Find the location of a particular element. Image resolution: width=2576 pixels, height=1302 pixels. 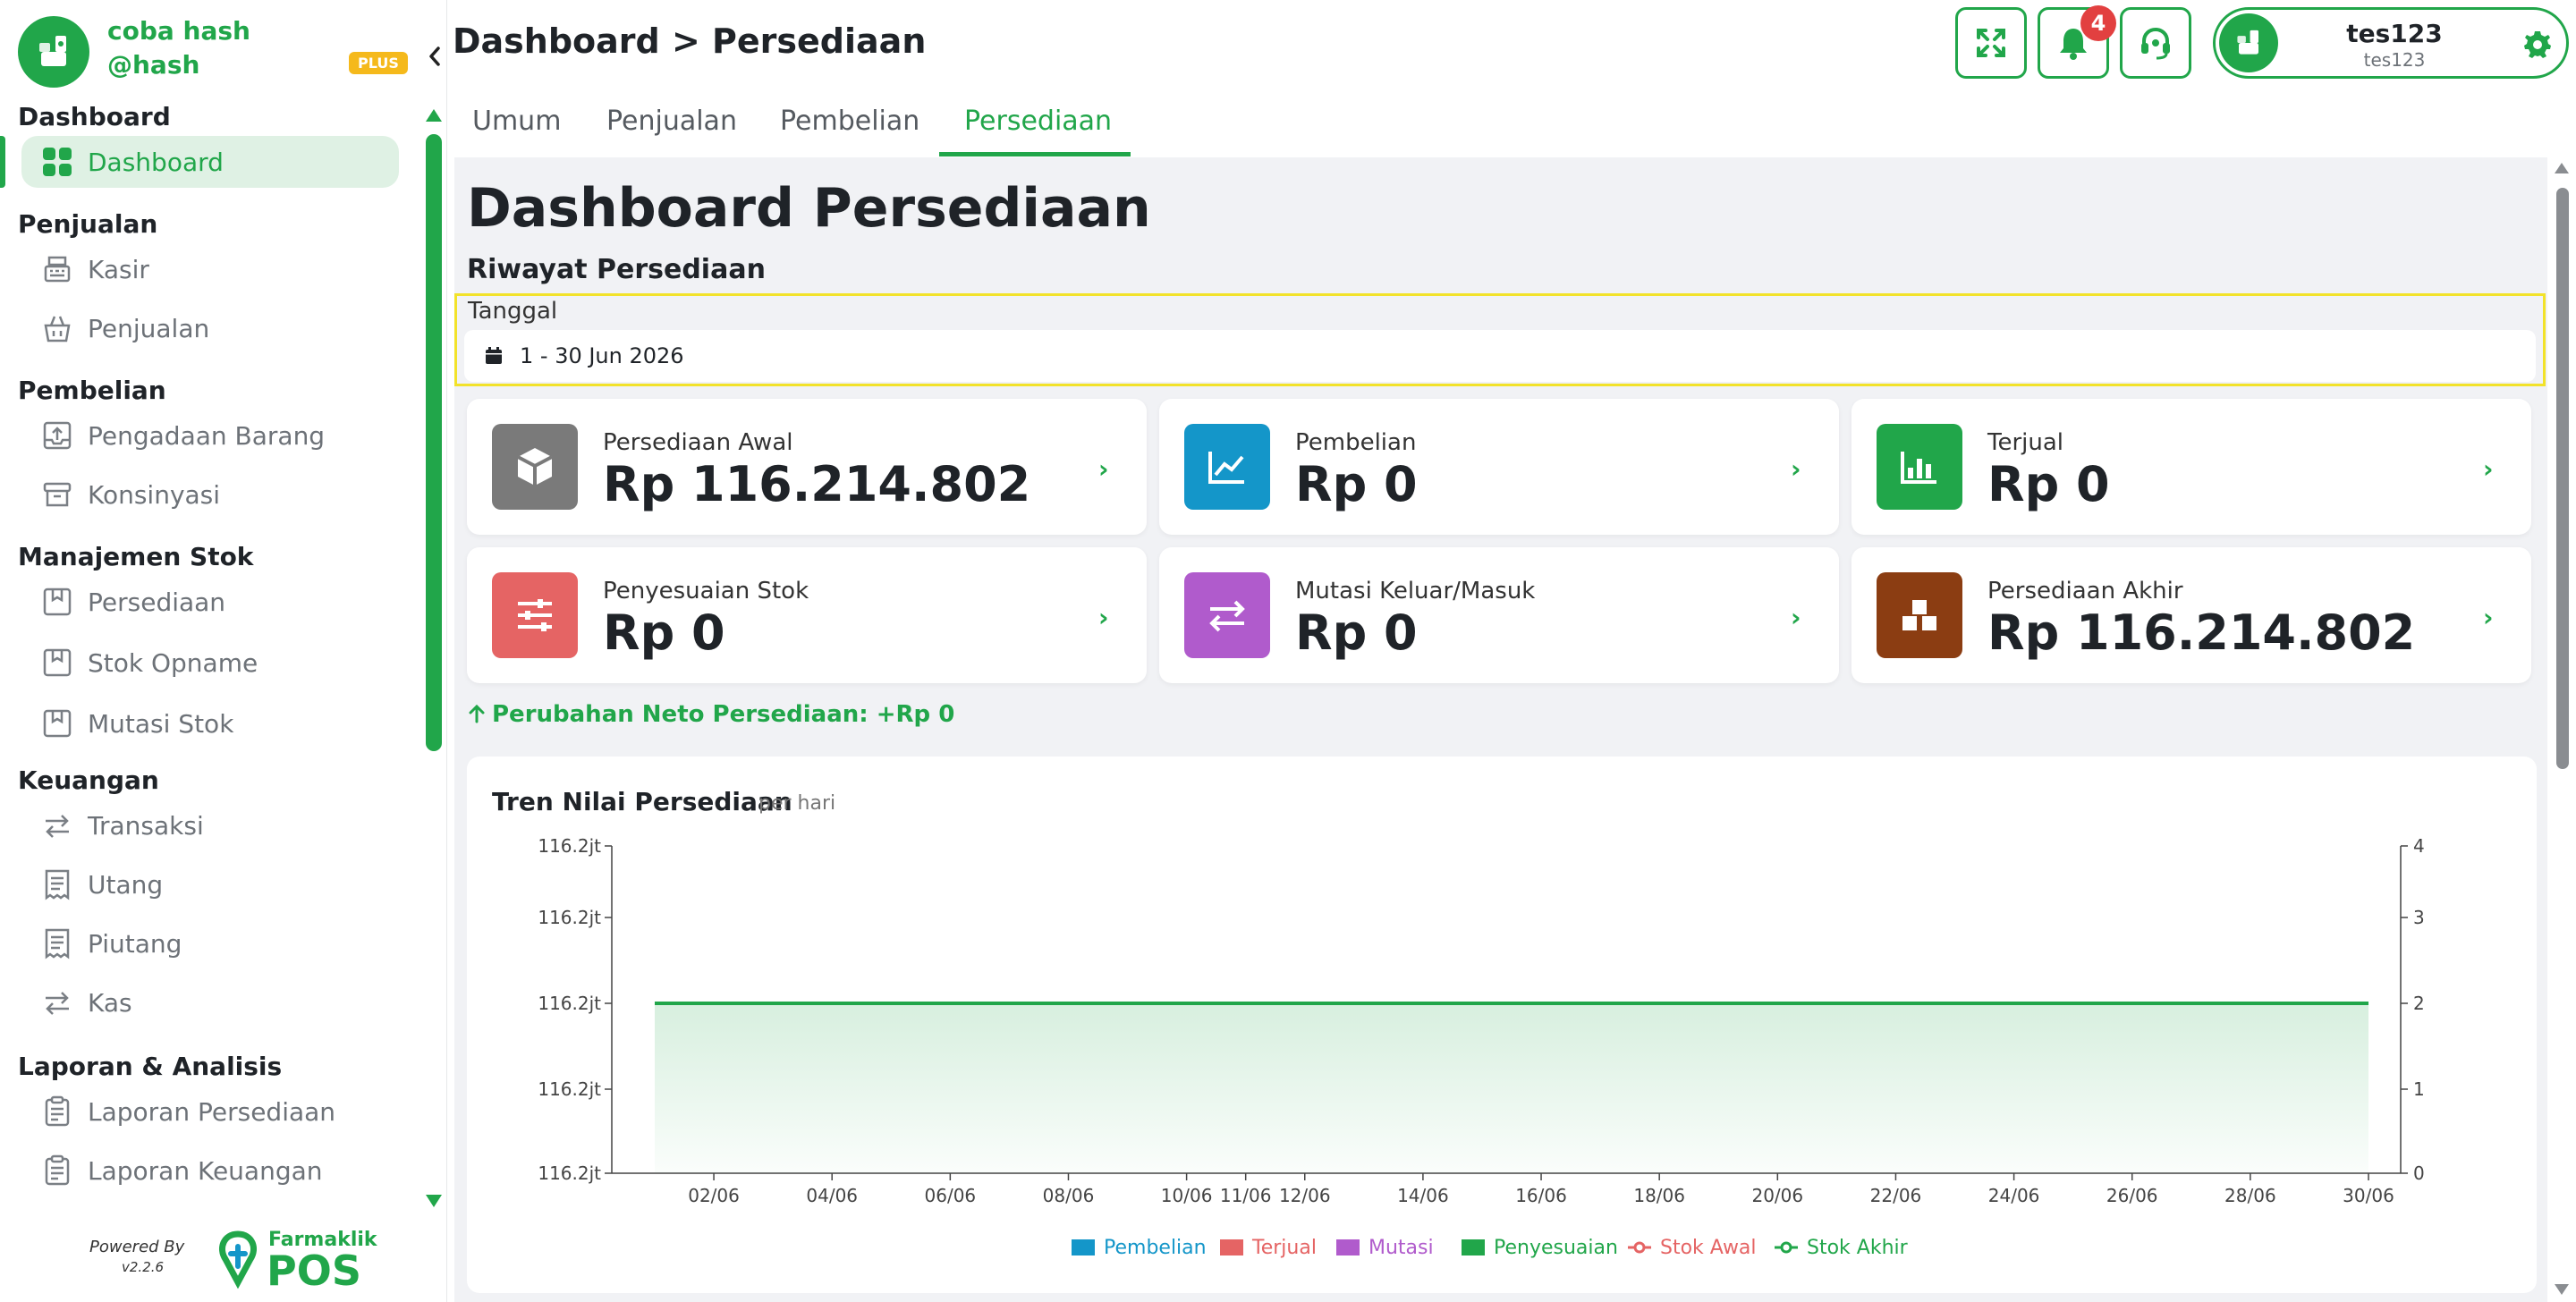

net-change-summary: Perubahan Neto Persediaan: +Rp 0 is located at coordinates (710, 714).